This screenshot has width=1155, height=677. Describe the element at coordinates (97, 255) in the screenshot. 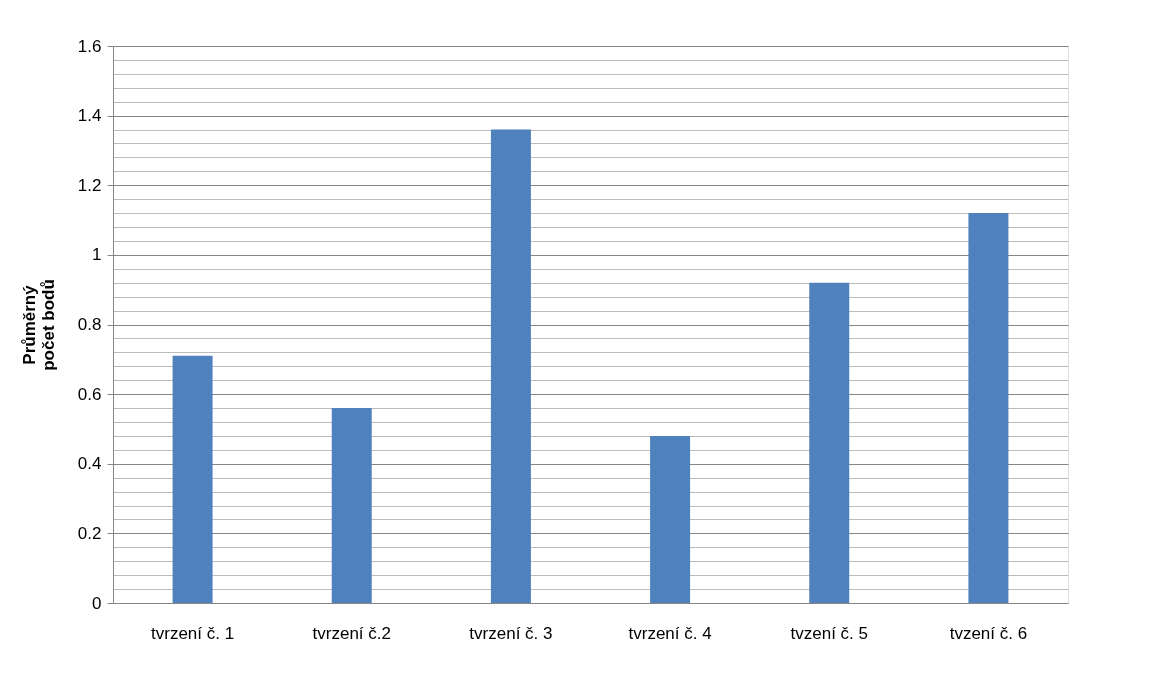

I see `y-tick-label: 1` at that location.